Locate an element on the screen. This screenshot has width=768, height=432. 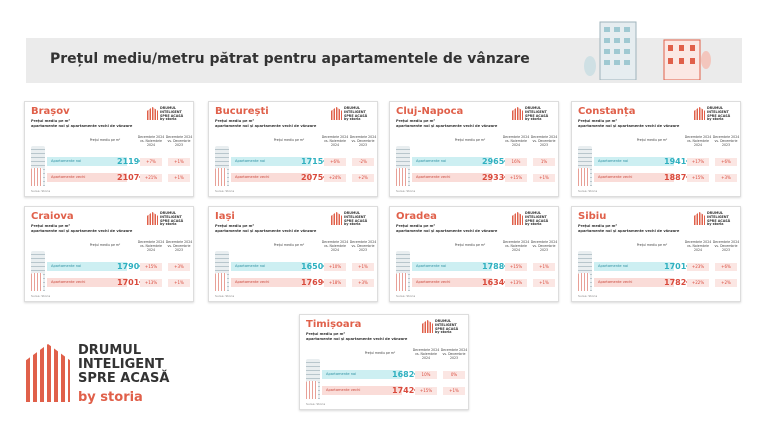
new-mom-change: +23% is located at coordinates (698, 267).